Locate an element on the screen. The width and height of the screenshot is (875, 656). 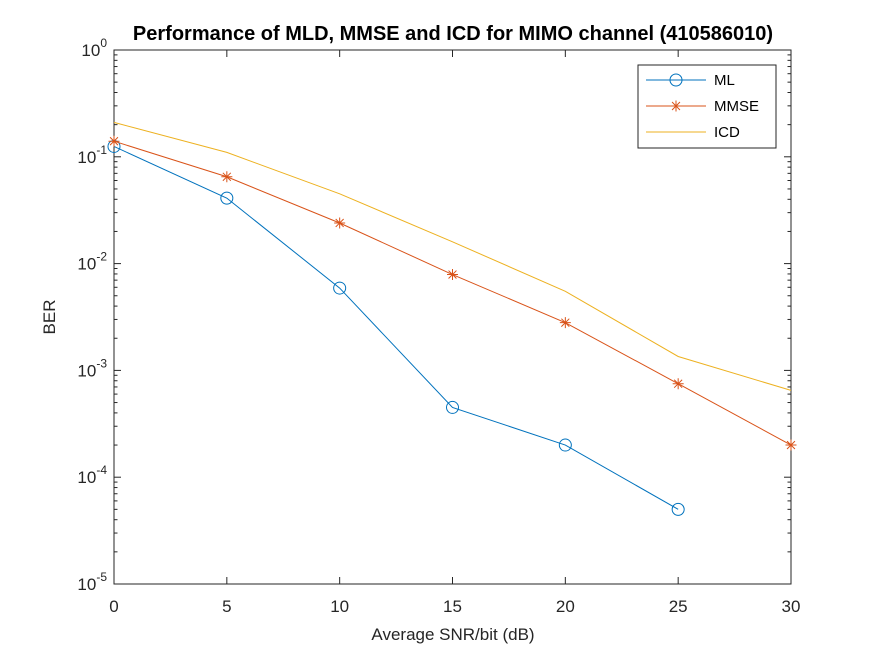
y-tick-exponent: -3 is located at coordinates (101, 363).